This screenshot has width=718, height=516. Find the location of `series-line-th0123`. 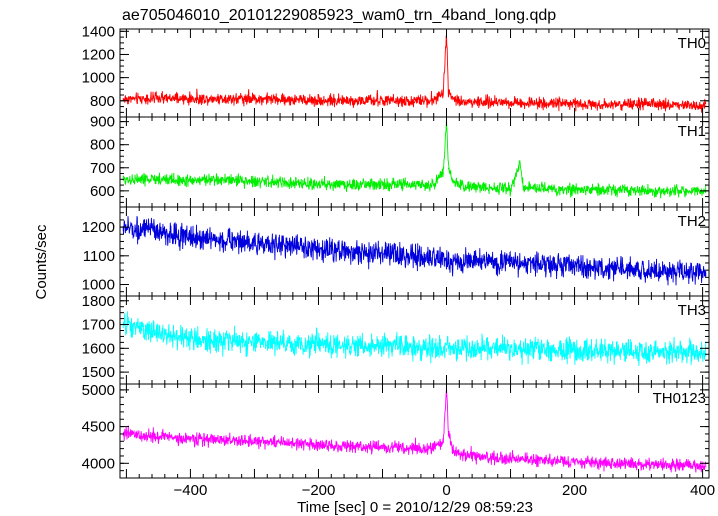

series-line-th0123 is located at coordinates (414, 430).